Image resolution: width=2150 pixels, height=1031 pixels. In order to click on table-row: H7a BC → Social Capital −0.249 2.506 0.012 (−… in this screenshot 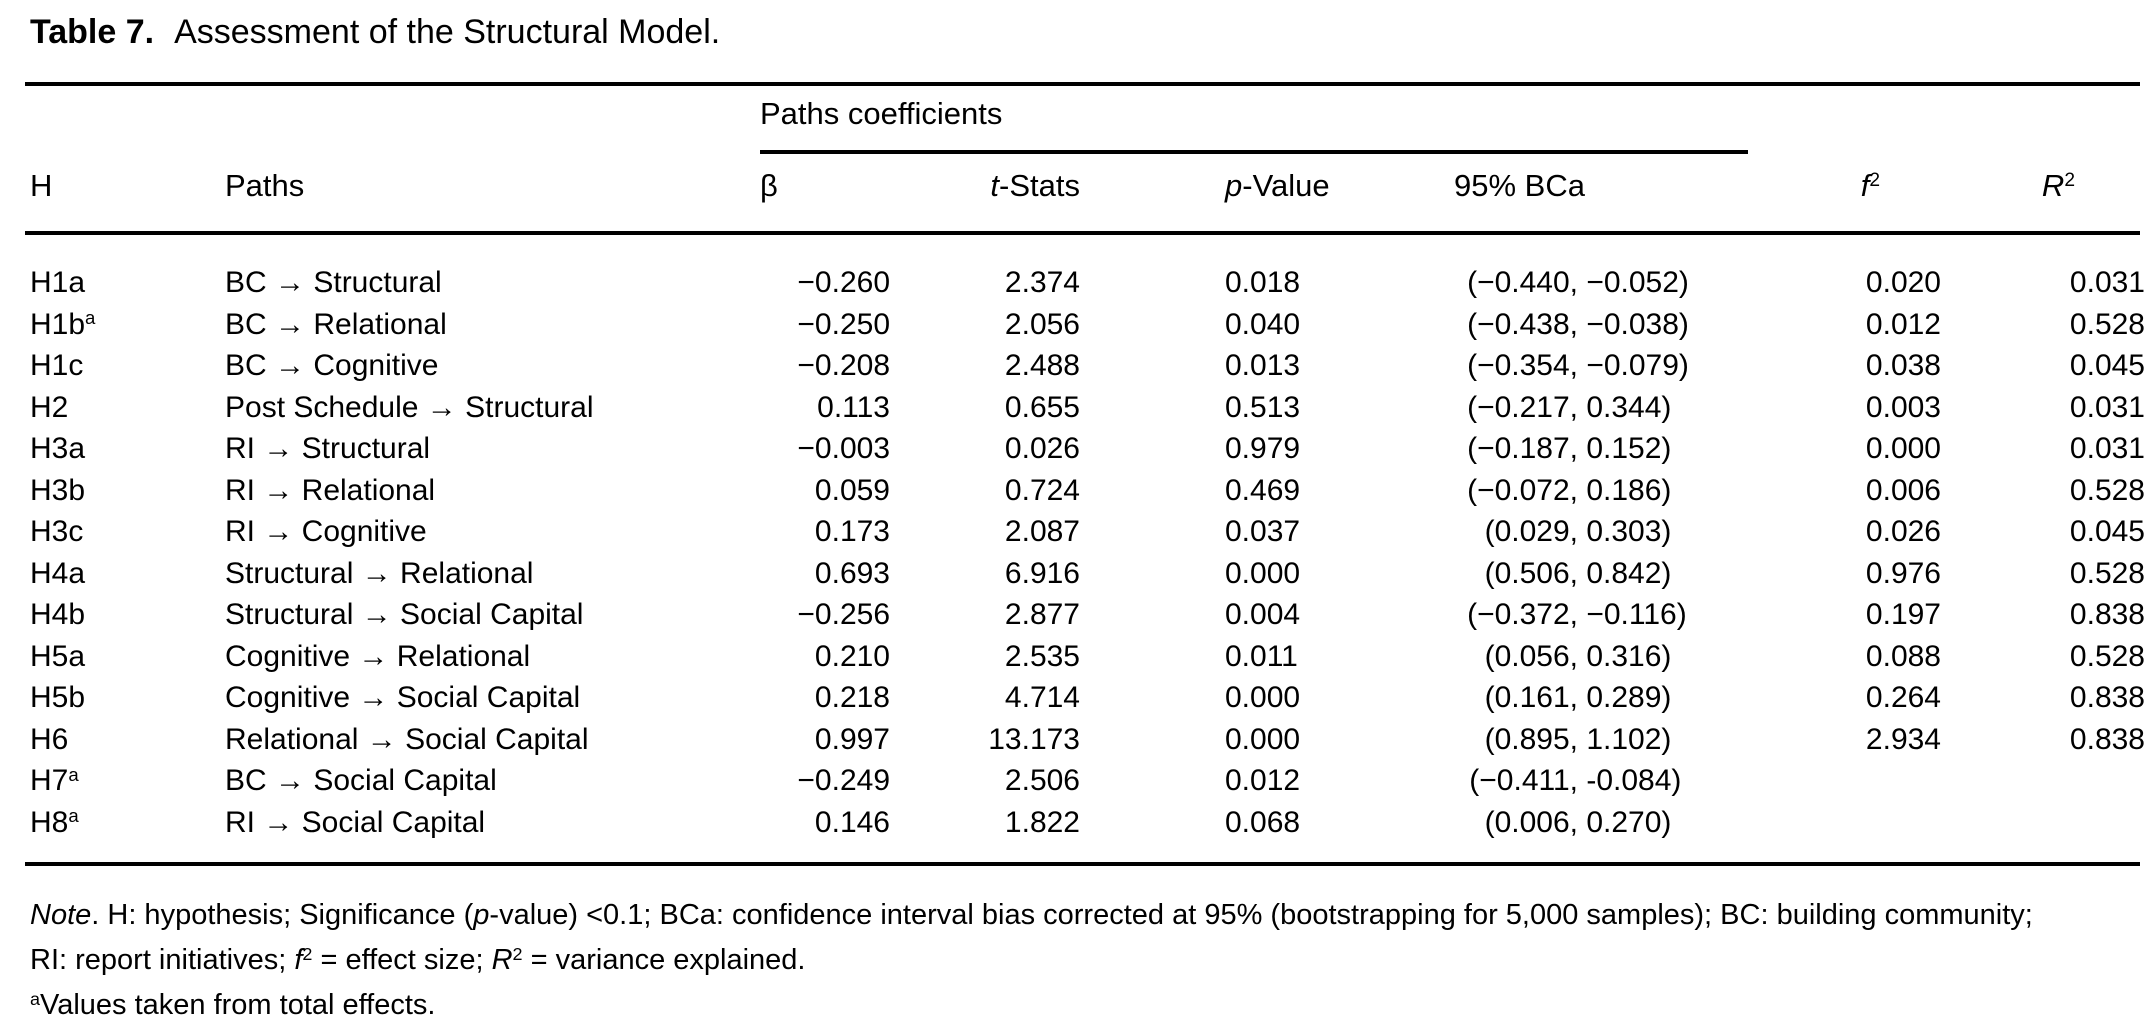, I will do `click(1090, 781)`.